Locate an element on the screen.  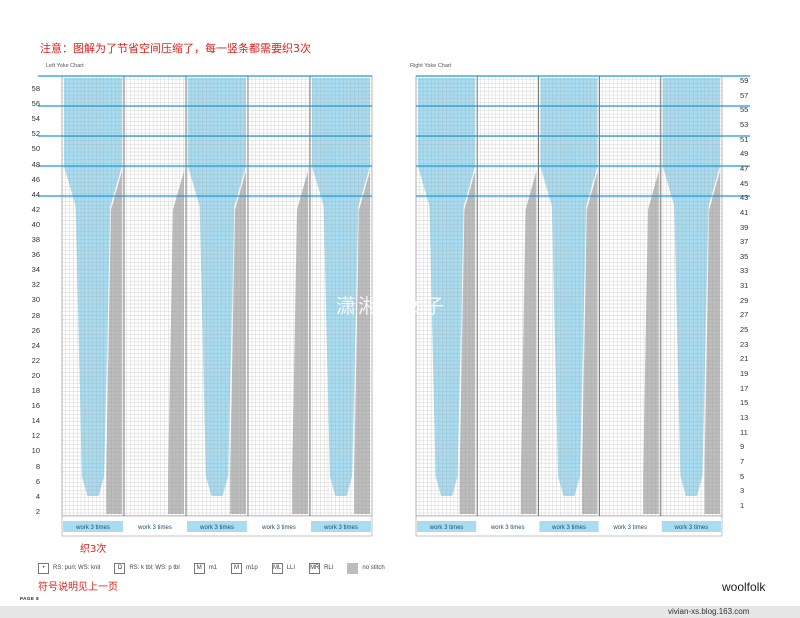
left-row-label: 56 is located at coordinates (35, 104).